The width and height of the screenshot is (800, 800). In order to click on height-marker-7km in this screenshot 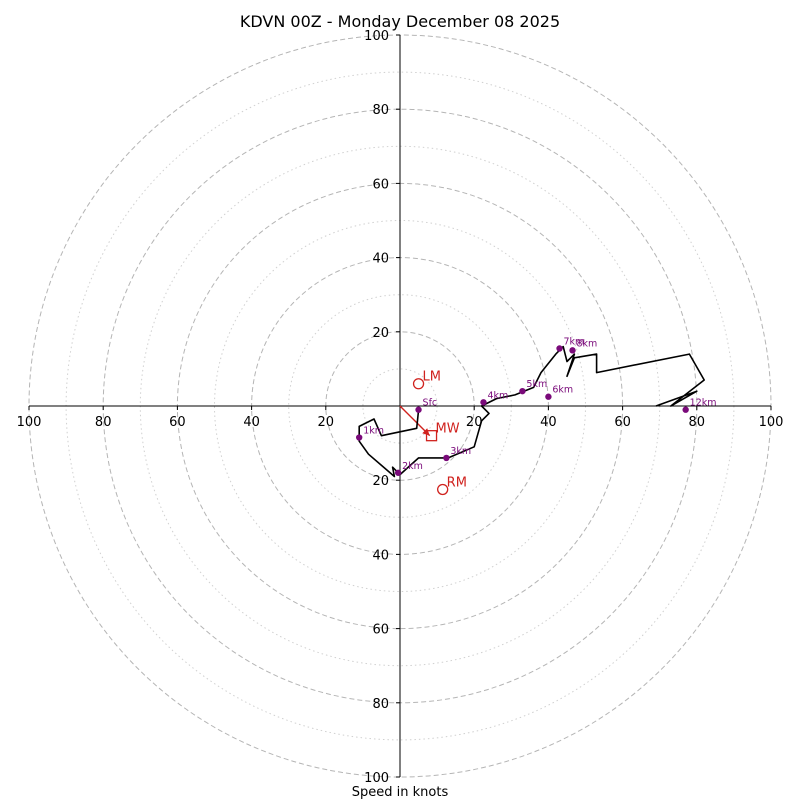, I will do `click(559, 348)`.